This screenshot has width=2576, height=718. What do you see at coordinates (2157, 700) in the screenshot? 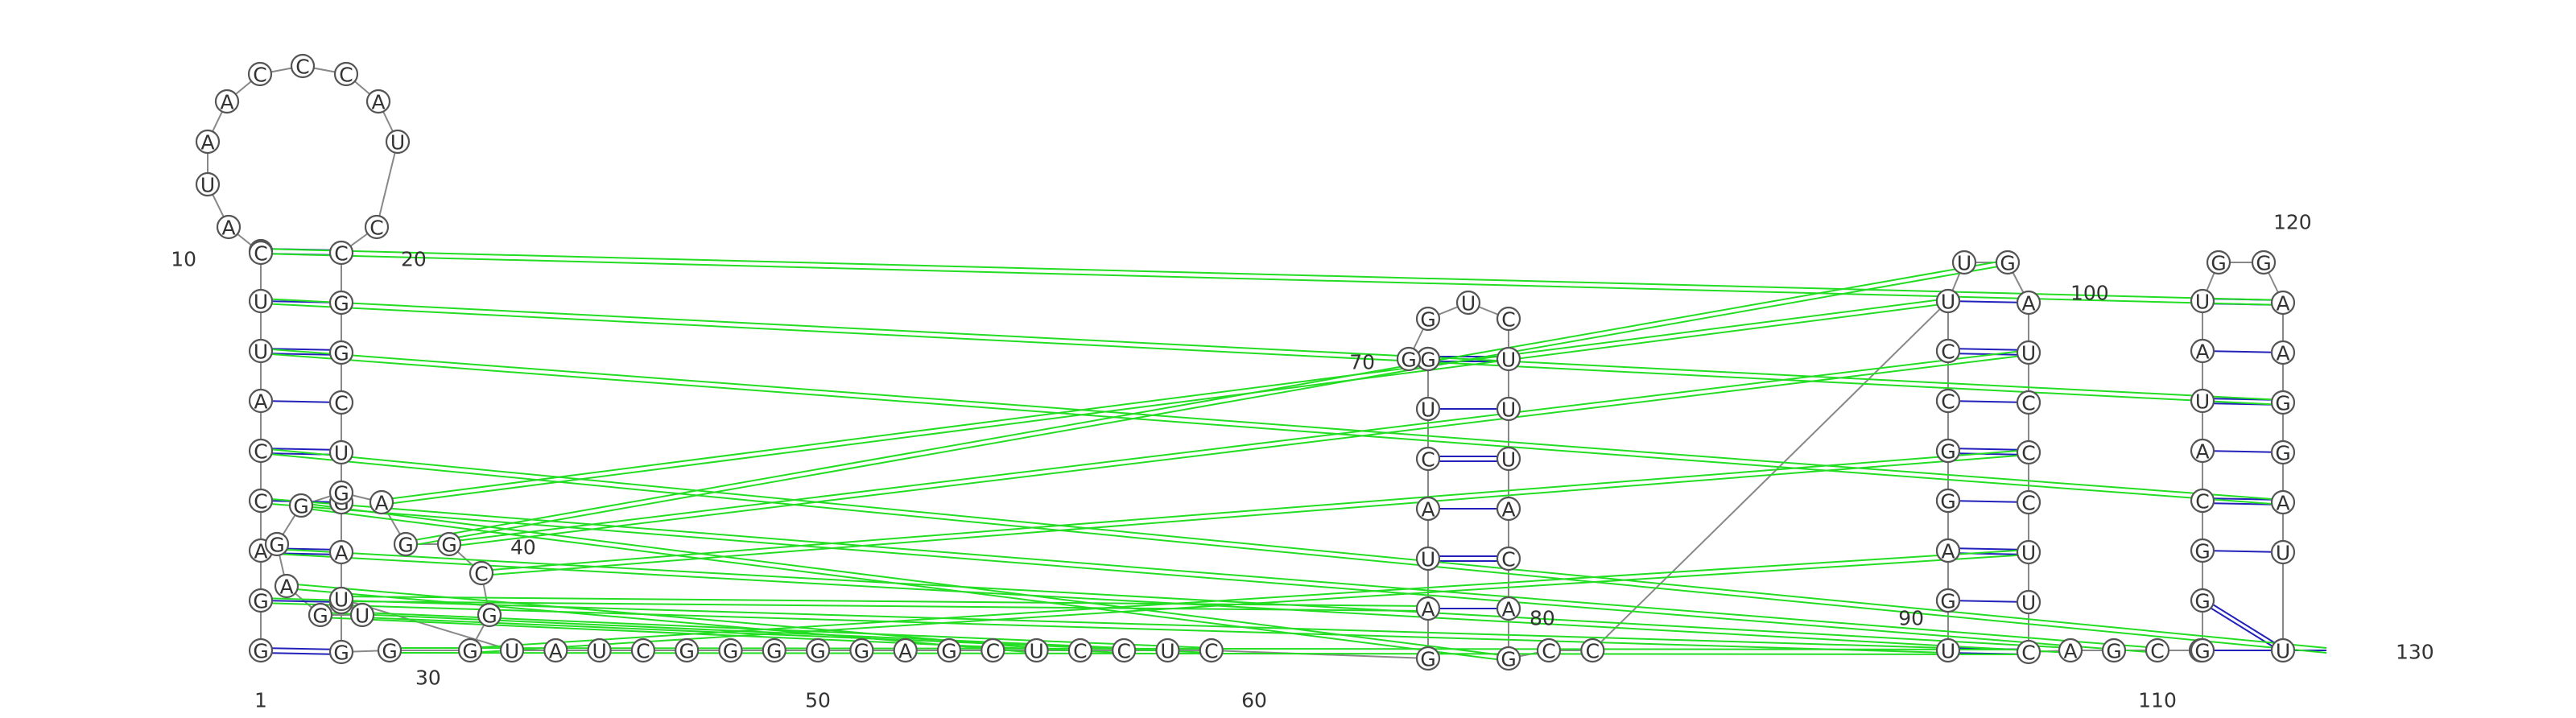
I see `position-label: 110` at bounding box center [2157, 700].